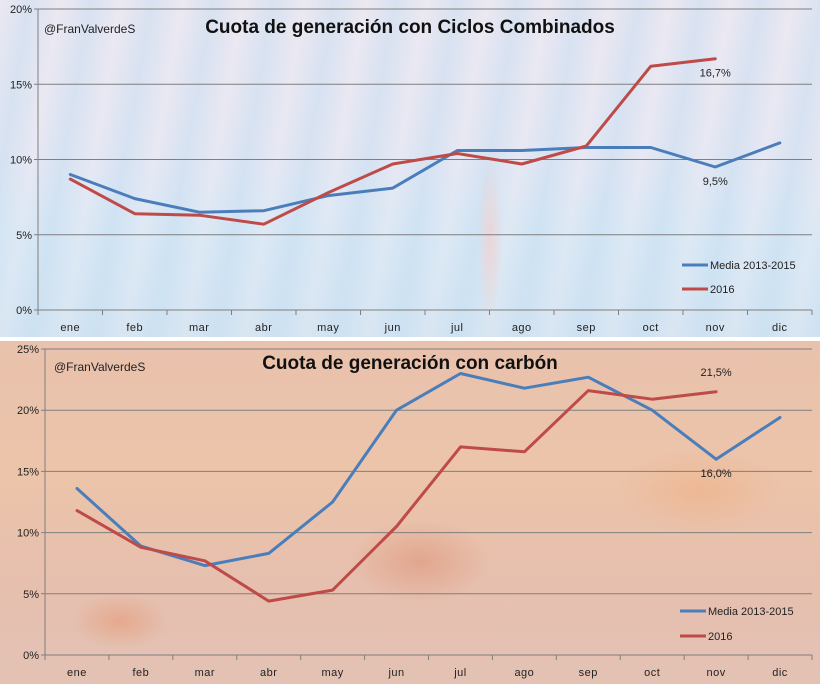 The image size is (820, 684). What do you see at coordinates (722, 290) in the screenshot?
I see `ciclos-legend-label-2016: 2016` at bounding box center [722, 290].